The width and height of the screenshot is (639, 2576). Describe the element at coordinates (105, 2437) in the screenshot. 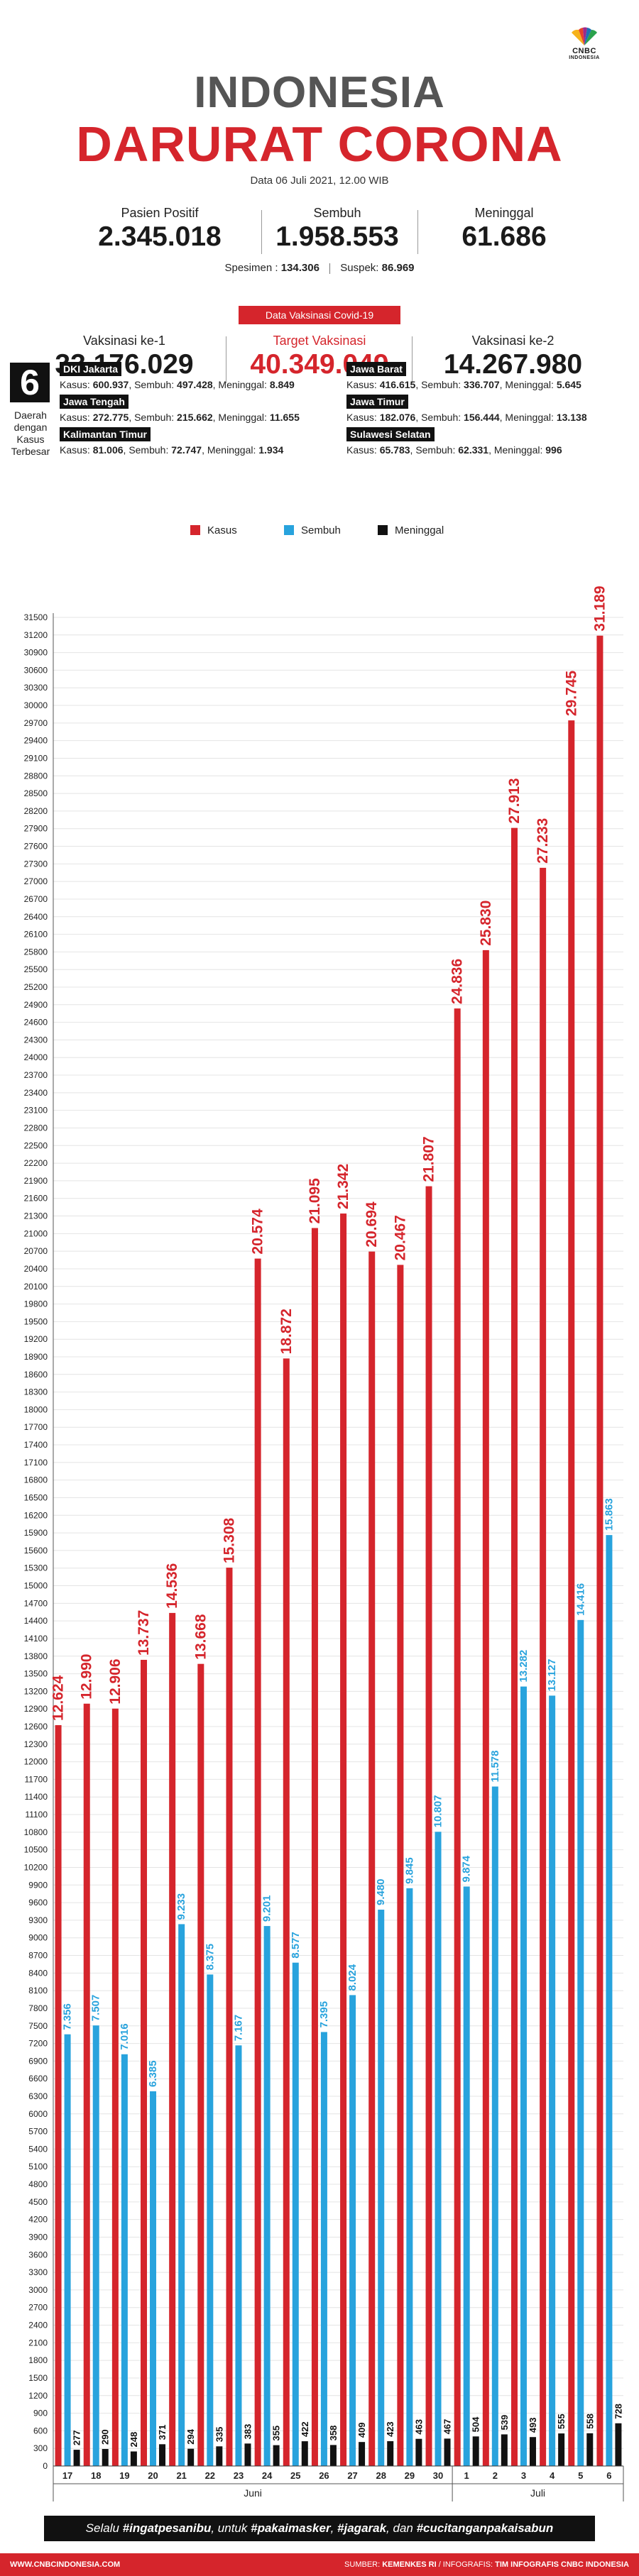

I see `data-label-meninggal: 290` at that location.